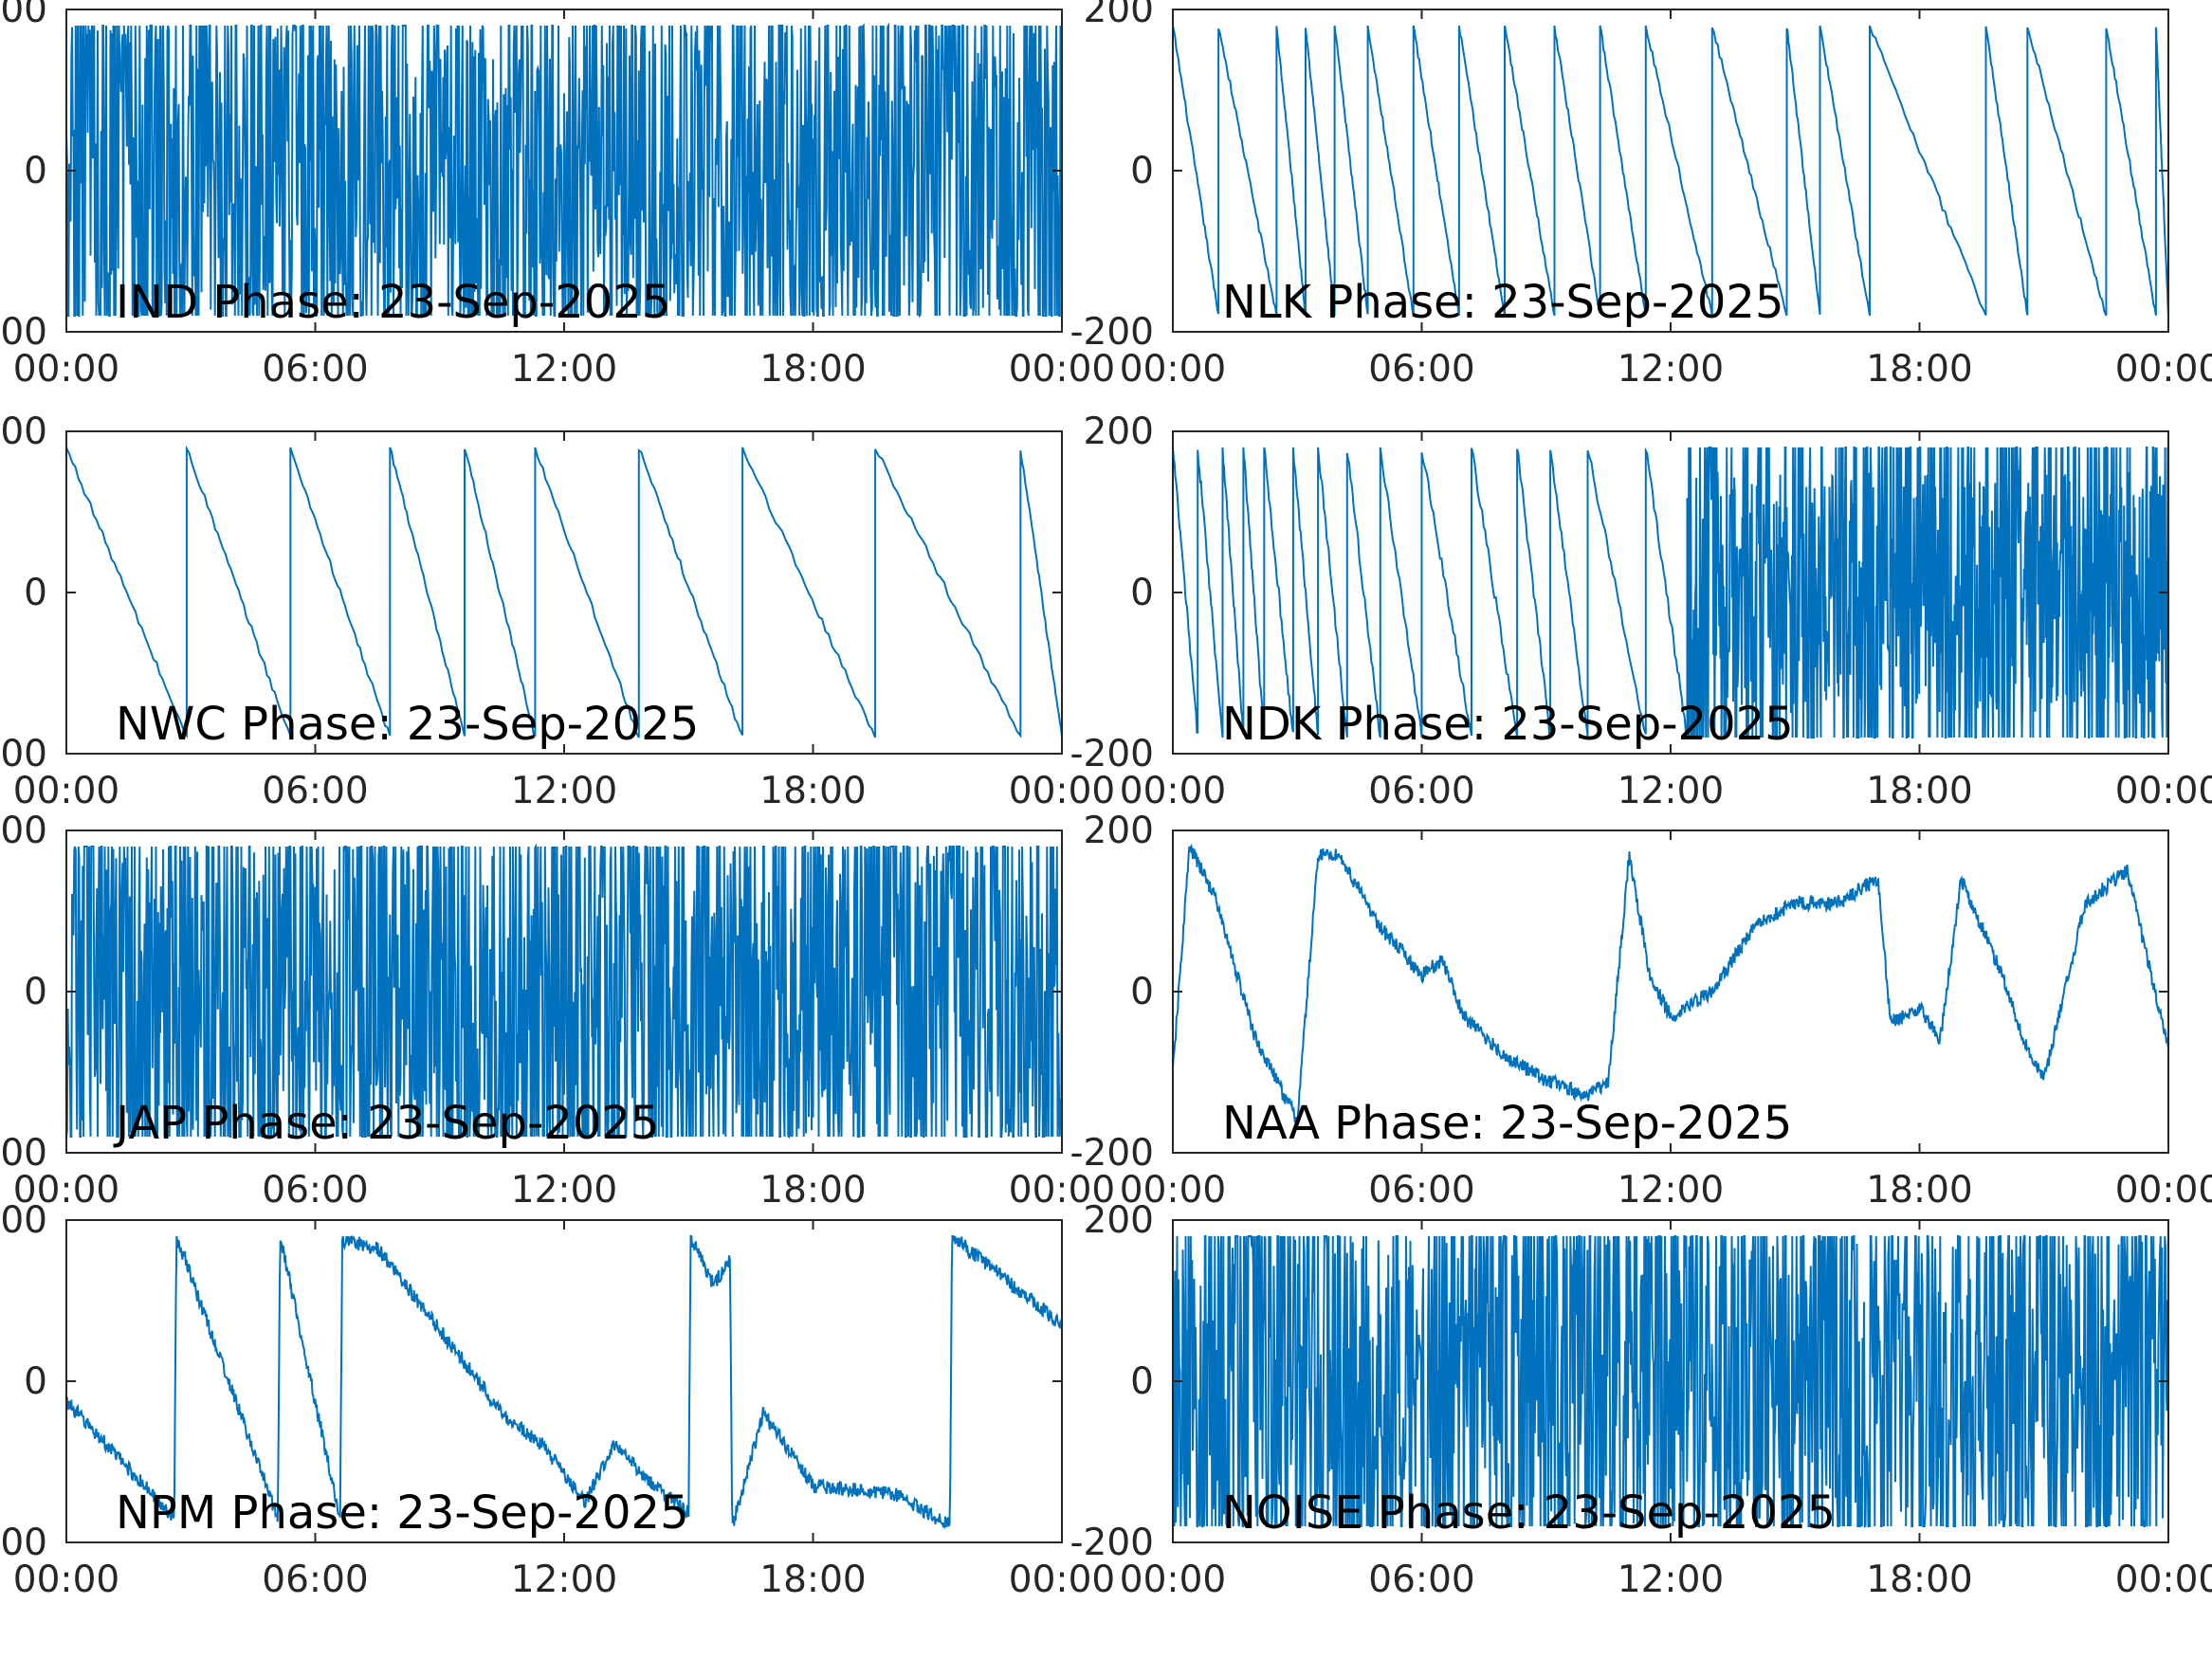 The image size is (2212, 1659). I want to click on series-line-noise, so click(1670, 1381).